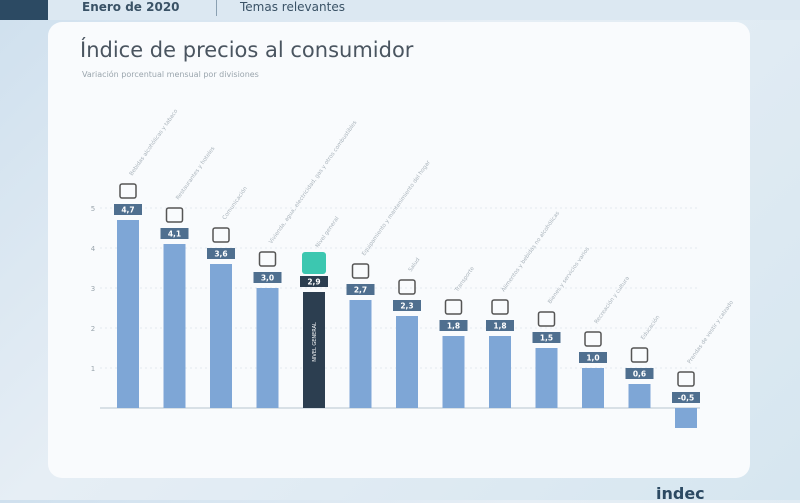 Image resolution: width=800 pixels, height=503 pixels. I want to click on category-label: Educación, so click(650, 328).